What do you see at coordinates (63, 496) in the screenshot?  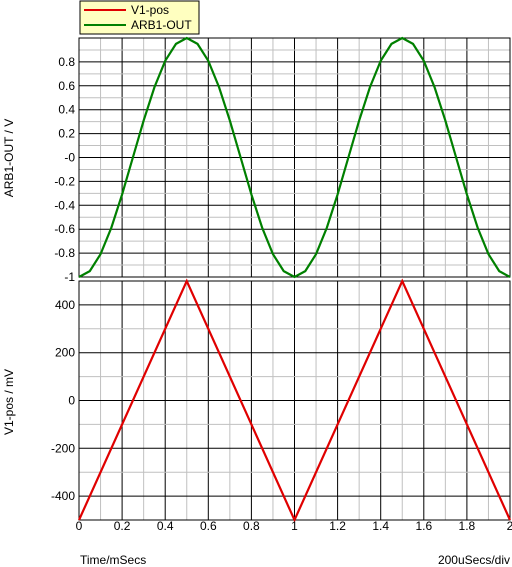 I see `y-tick-label: -400` at bounding box center [63, 496].